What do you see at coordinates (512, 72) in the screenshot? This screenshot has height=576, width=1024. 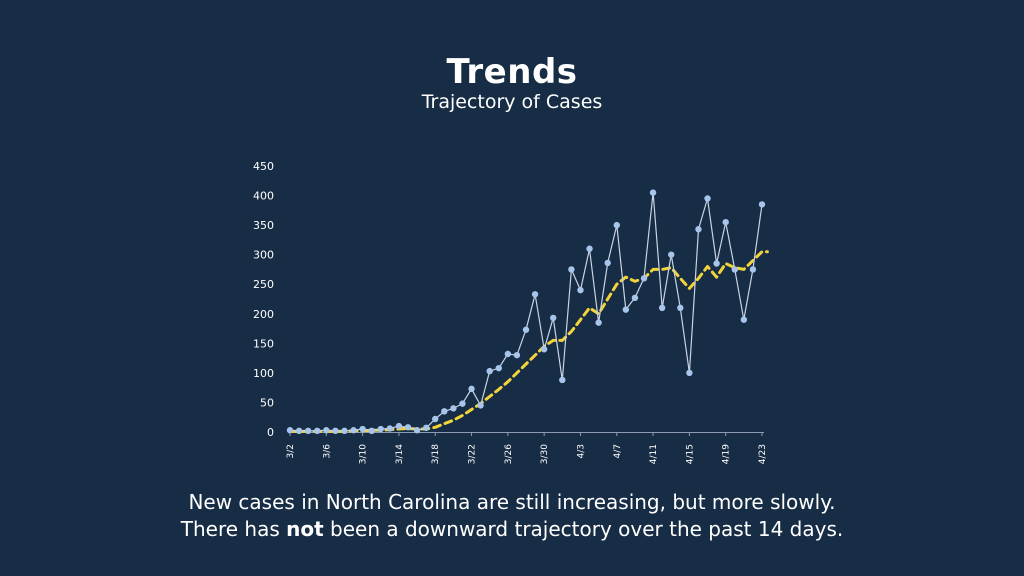 I see `chart-title: Trends` at bounding box center [512, 72].